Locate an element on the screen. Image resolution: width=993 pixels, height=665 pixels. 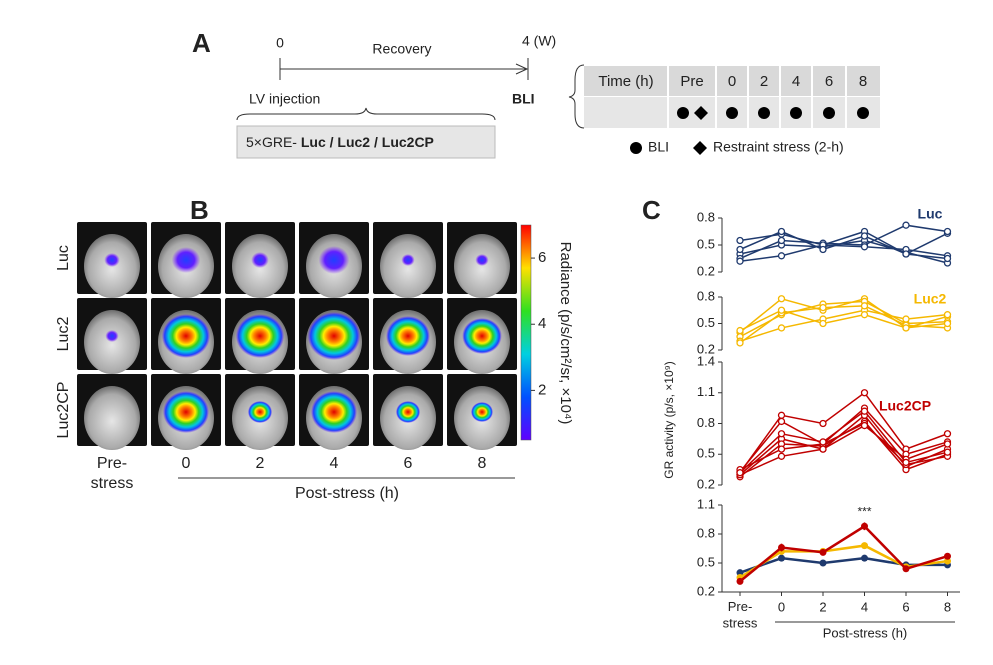
panel-label: C is located at coordinates (651, 210).